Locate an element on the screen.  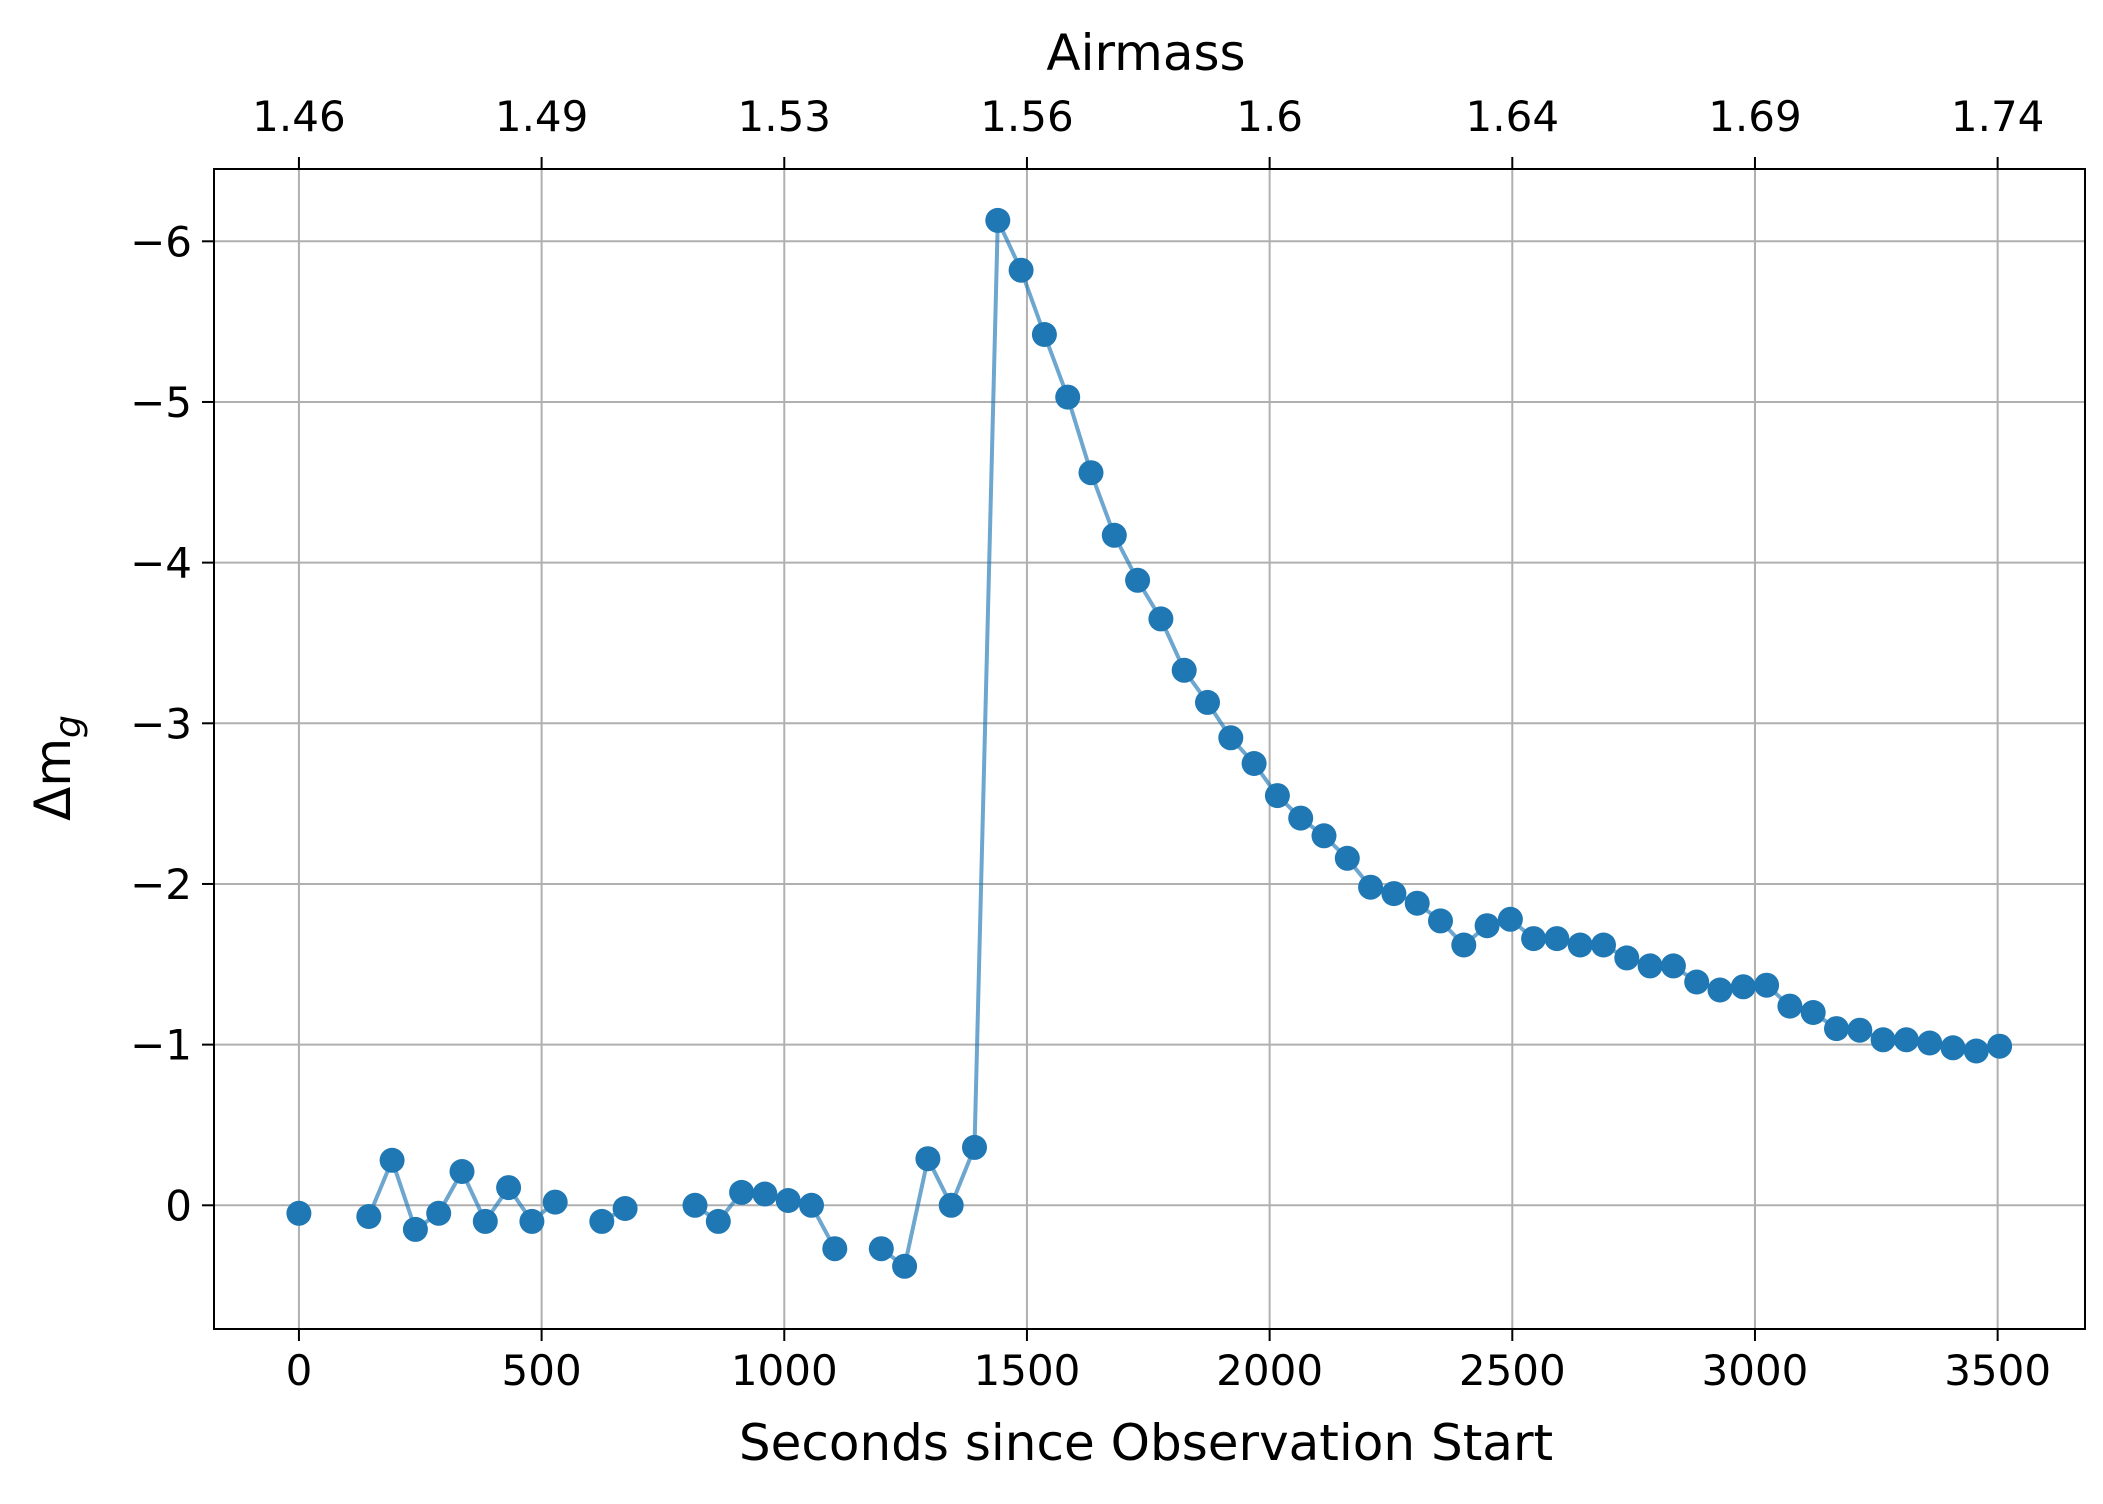
y-tick-label: −2 is located at coordinates (161, 884).